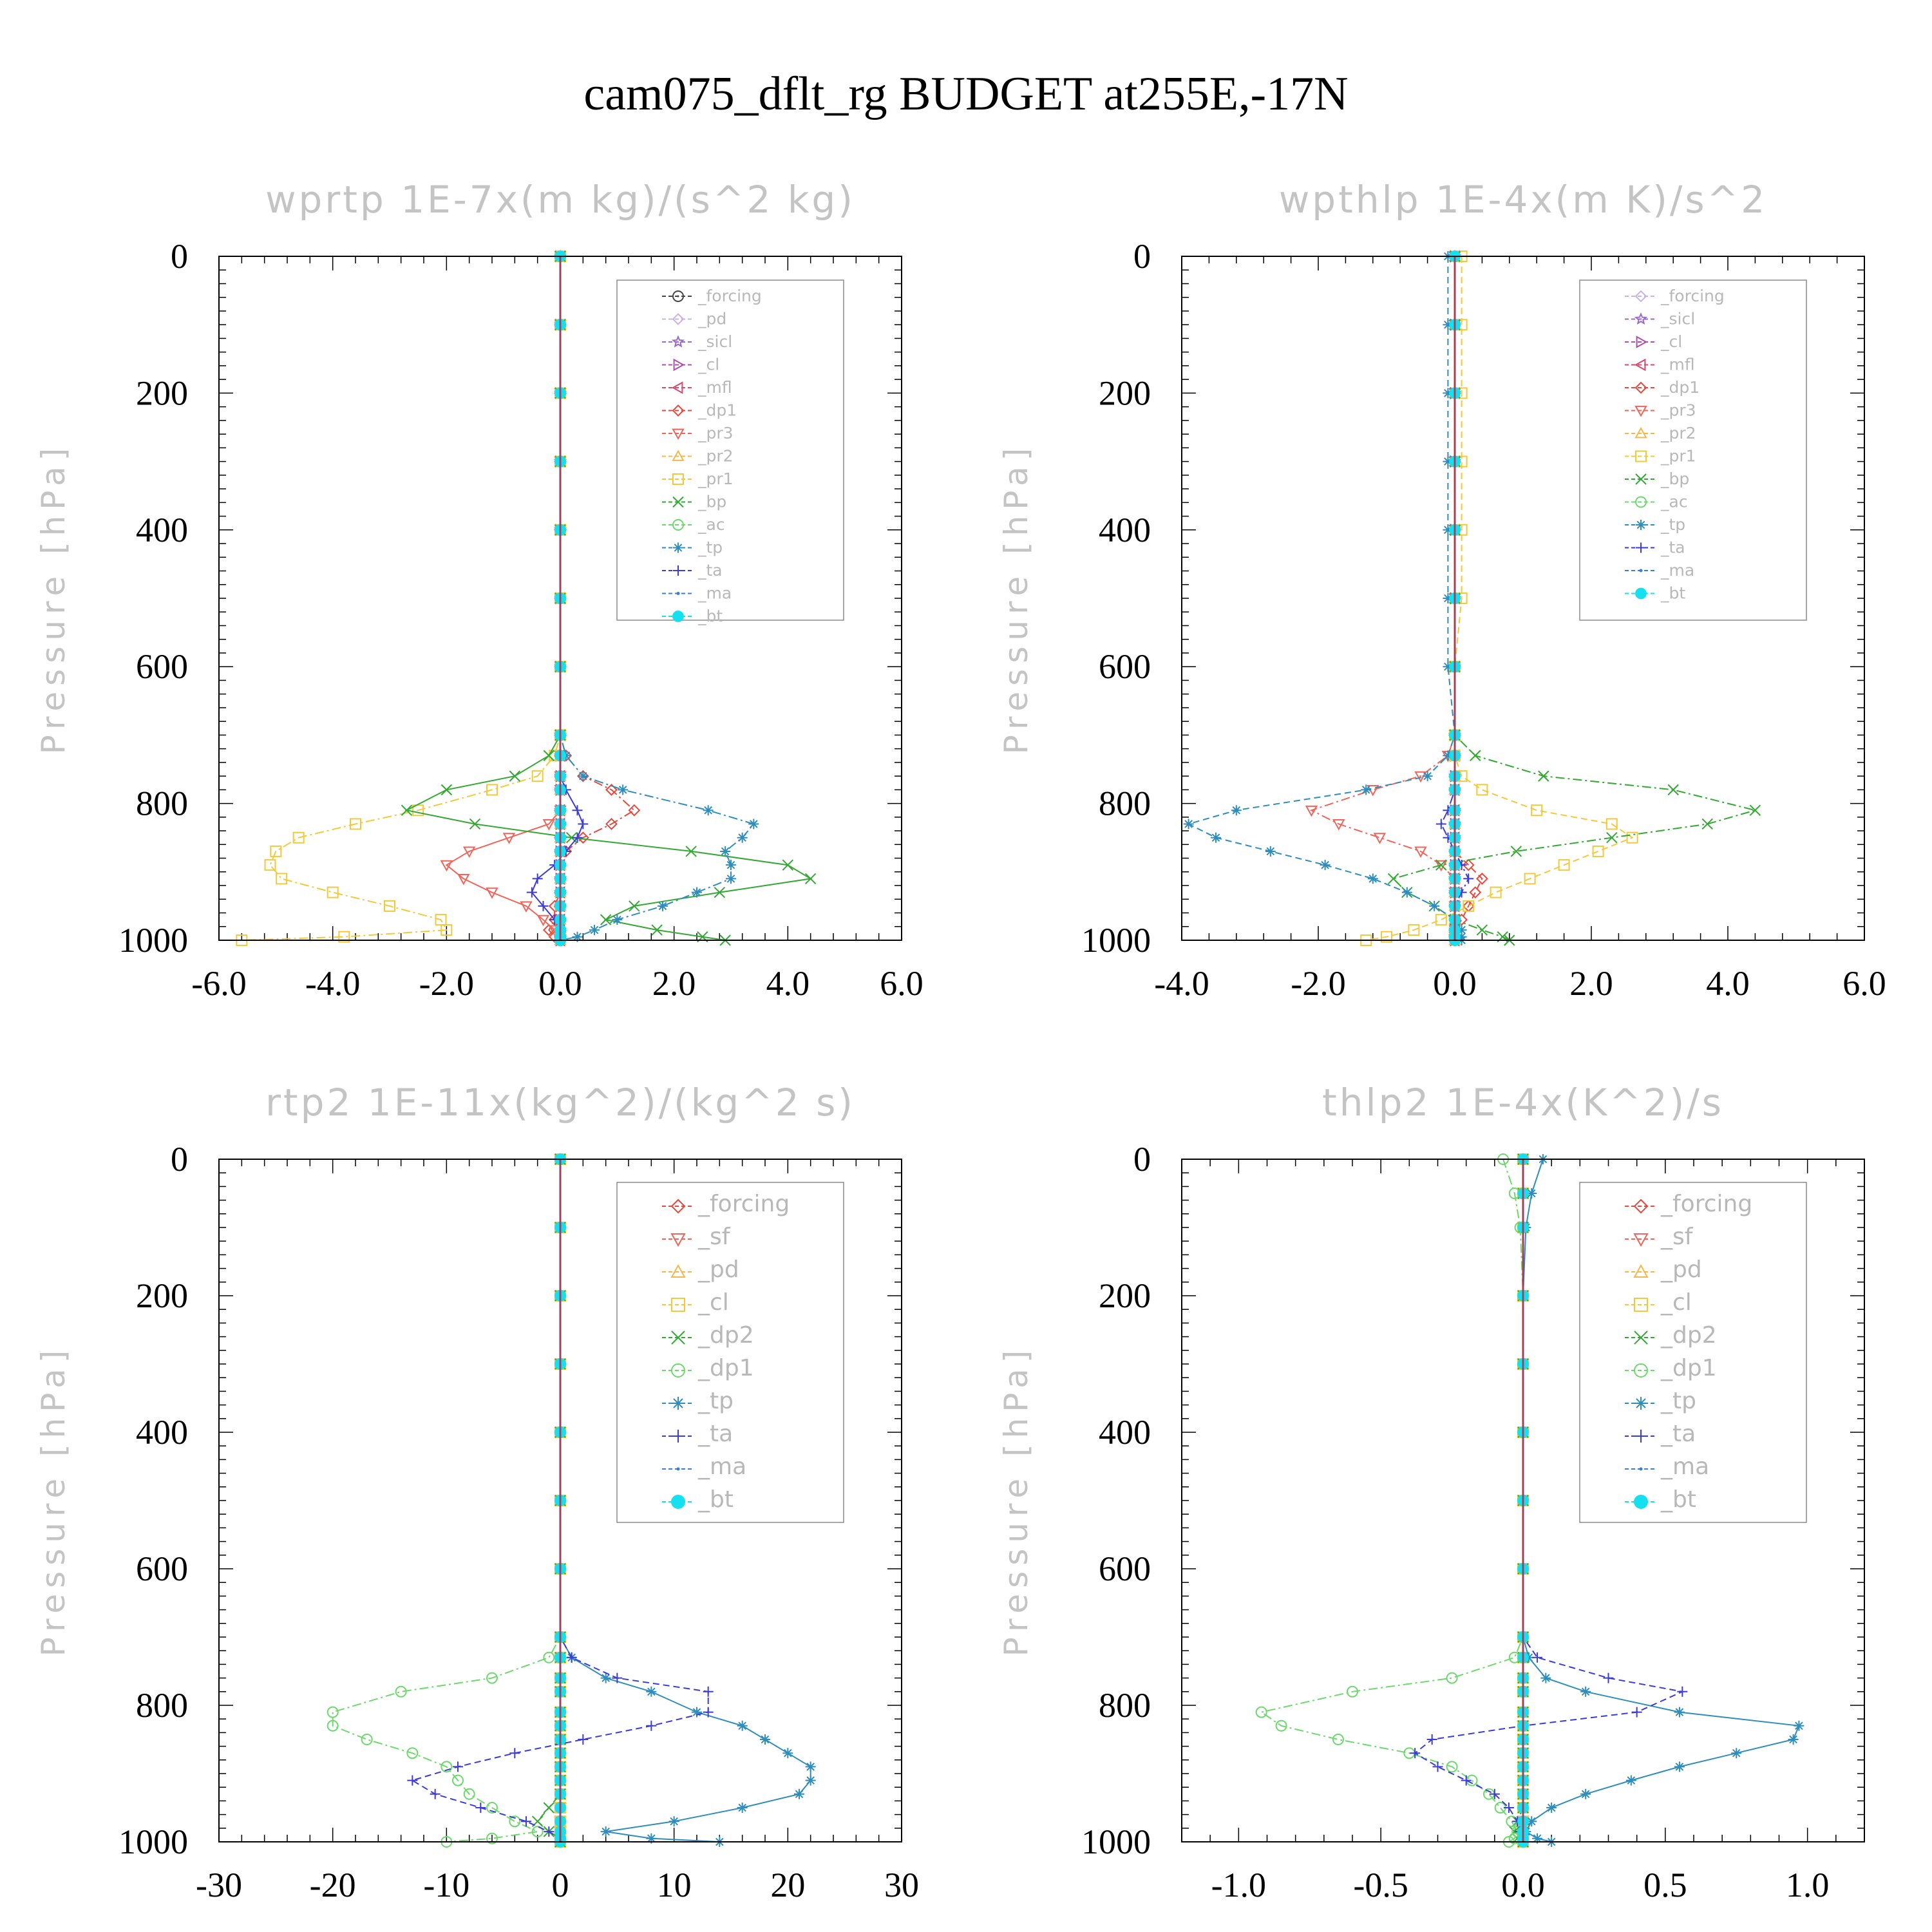 The width and height of the screenshot is (1932, 1932). What do you see at coordinates (729, 296) in the screenshot?
I see `legend-label: _forcing` at bounding box center [729, 296].